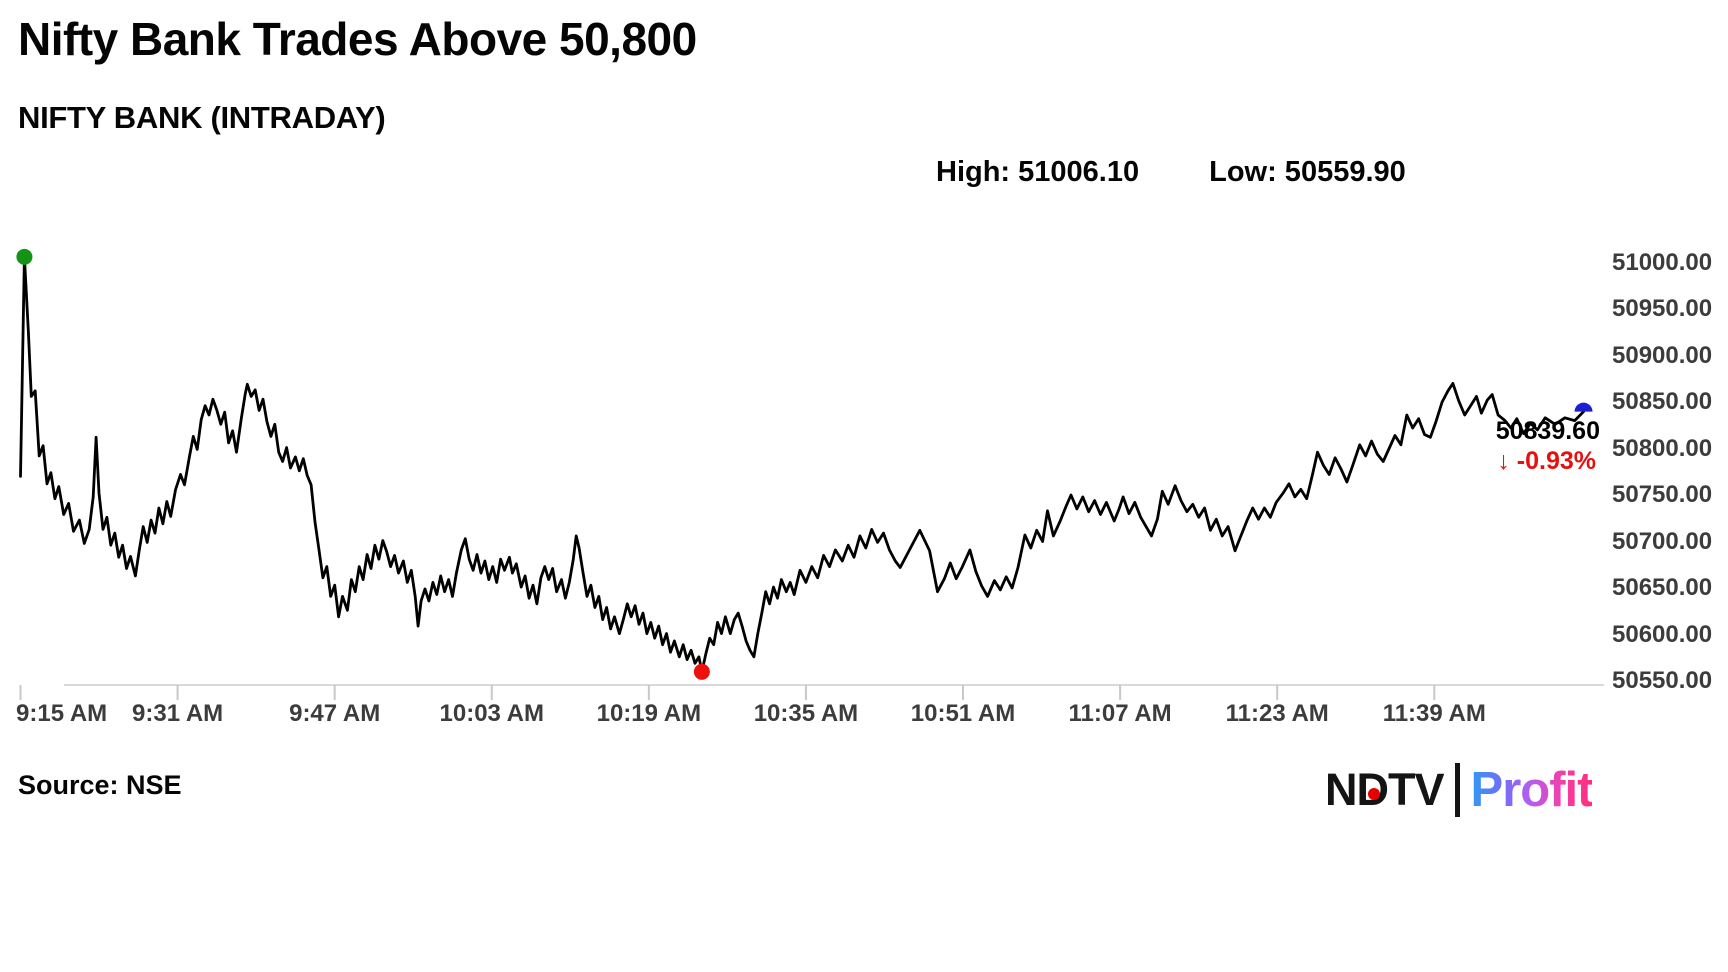 Image resolution: width=1728 pixels, height=972 pixels. I want to click on logo-separator-bar, so click(1457, 790).